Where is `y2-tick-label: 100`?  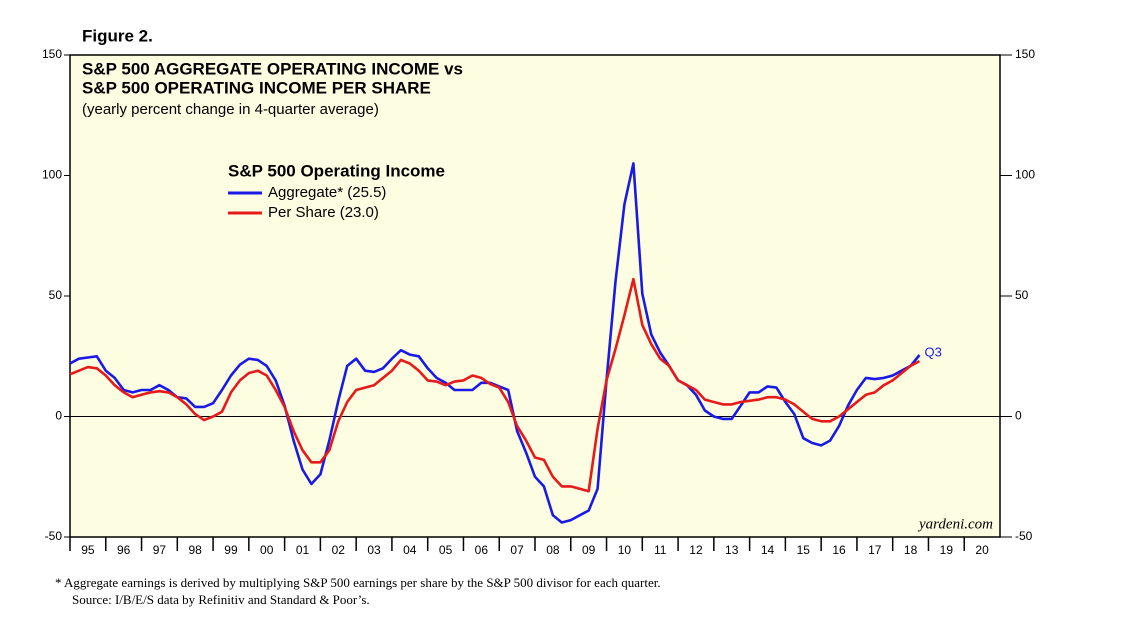
y2-tick-label: 100 is located at coordinates (1025, 175).